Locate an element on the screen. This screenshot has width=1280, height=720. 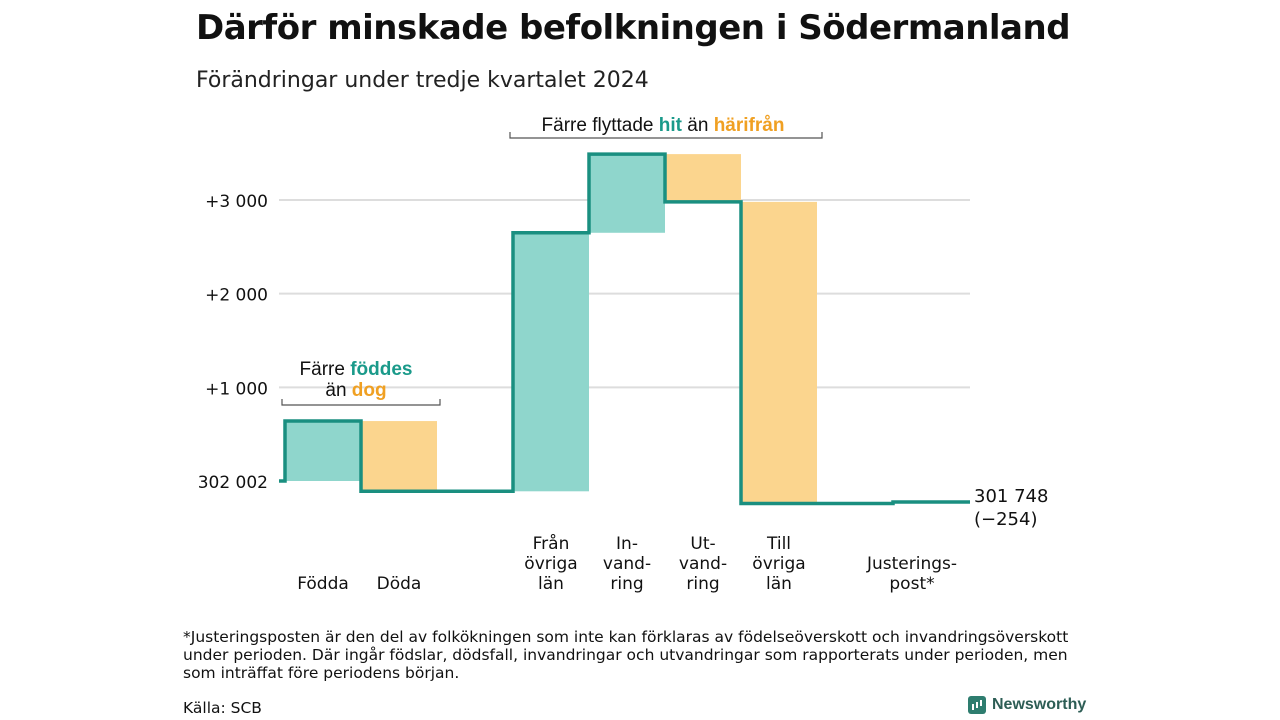
bar-döda is located at coordinates (399, 456).